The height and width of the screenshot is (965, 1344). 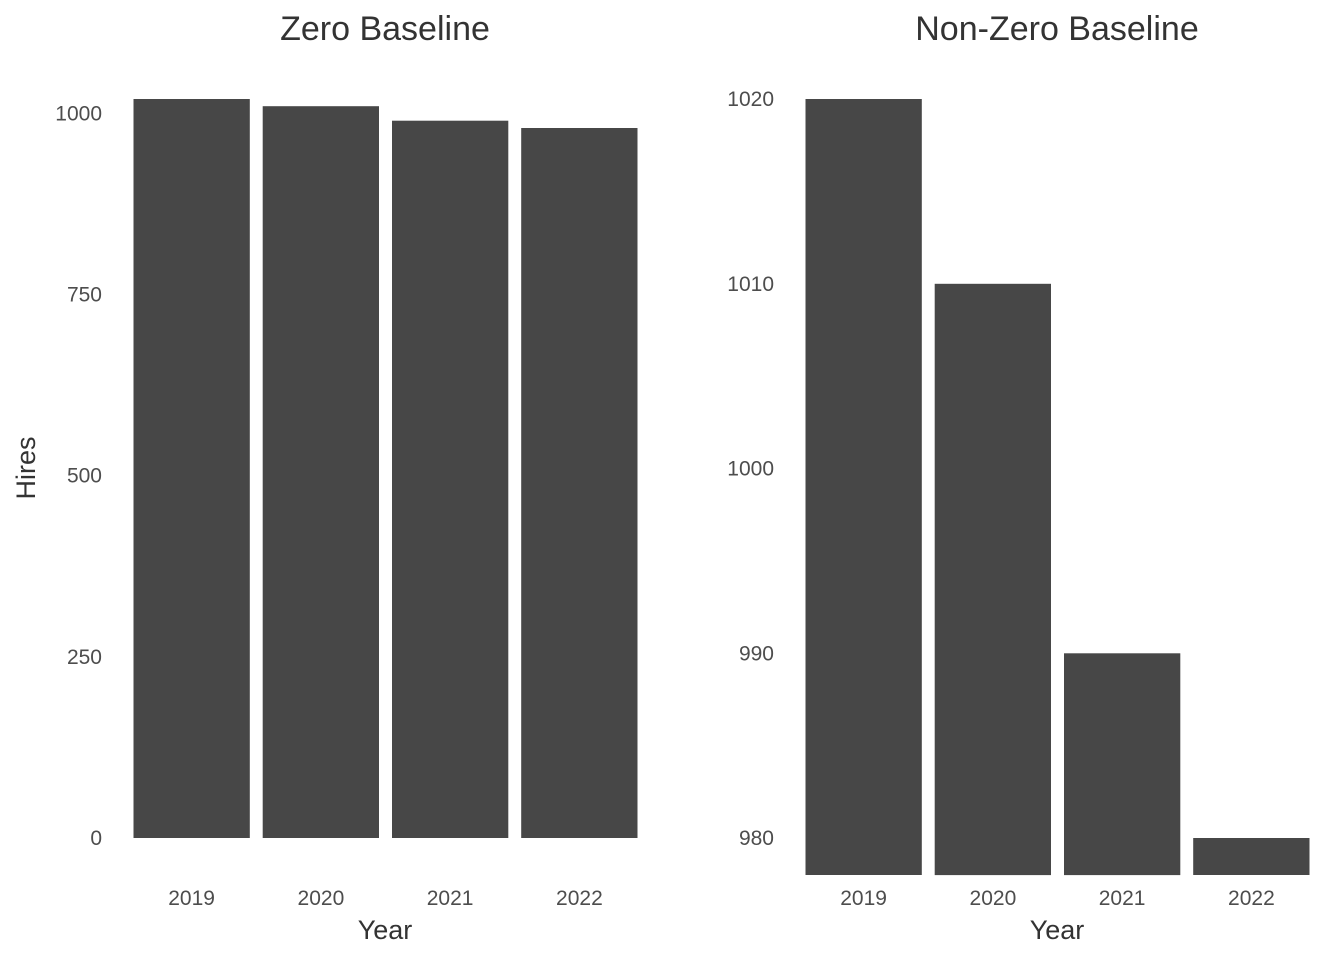 What do you see at coordinates (385, 29) in the screenshot?
I see `panel-title: Zero Baseline` at bounding box center [385, 29].